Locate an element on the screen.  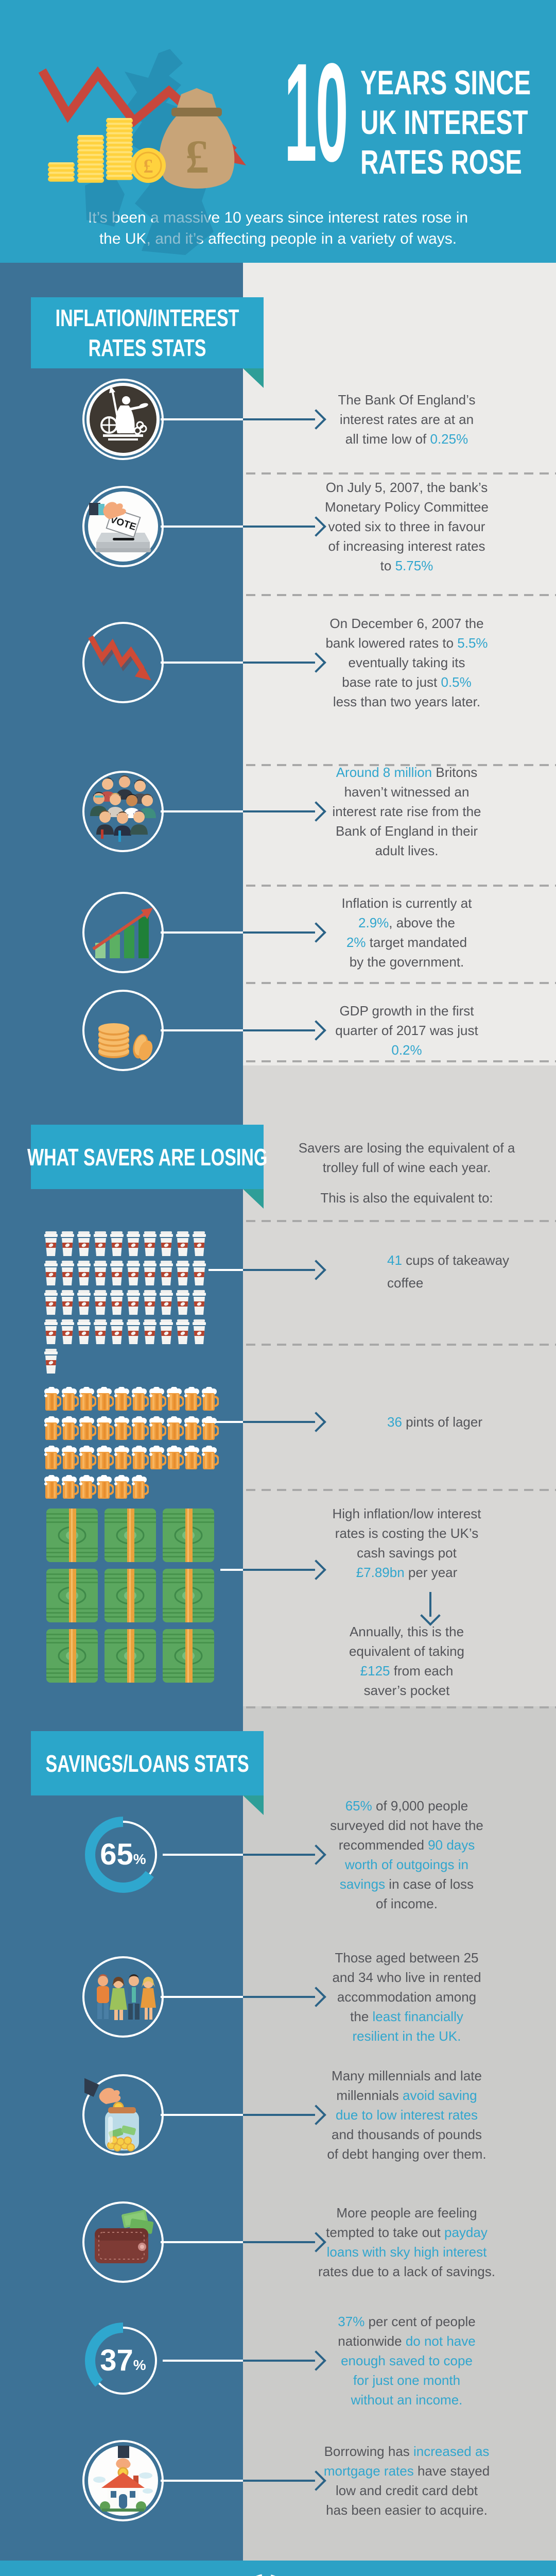
text-segment: from each is located at coordinates (422, 1671).